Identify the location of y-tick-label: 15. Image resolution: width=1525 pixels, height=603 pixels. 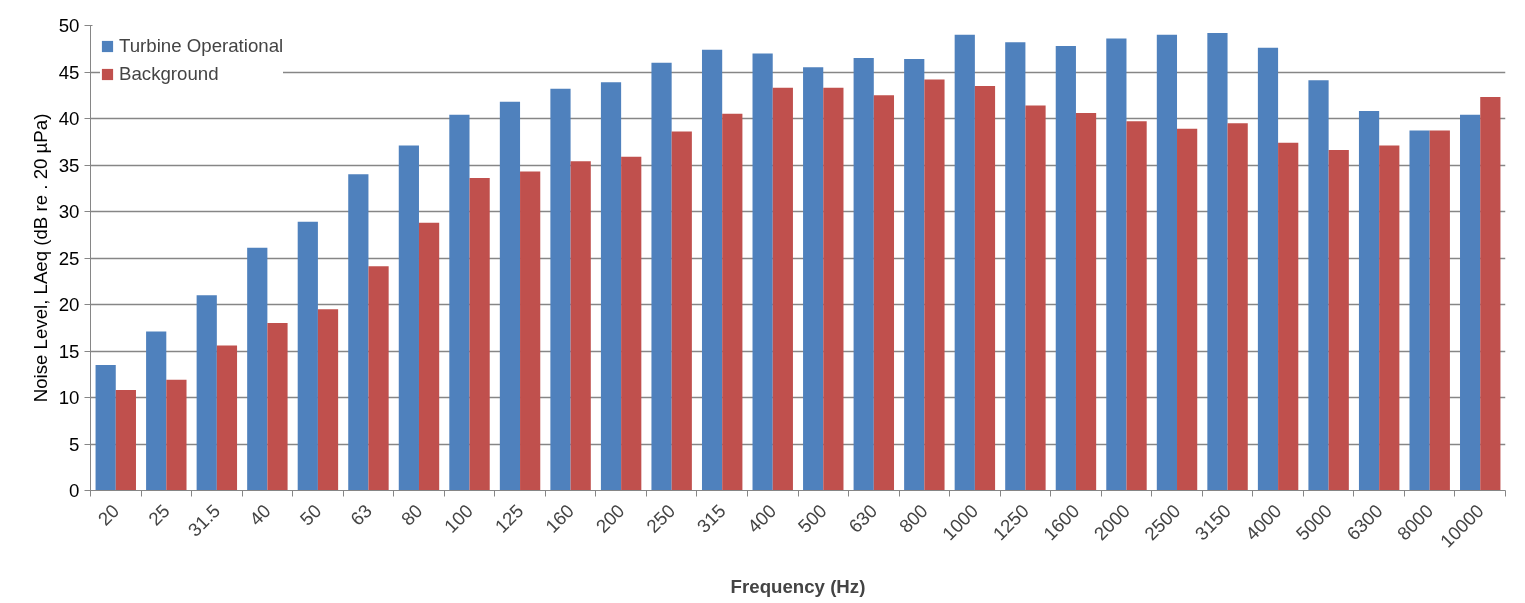
(69, 351).